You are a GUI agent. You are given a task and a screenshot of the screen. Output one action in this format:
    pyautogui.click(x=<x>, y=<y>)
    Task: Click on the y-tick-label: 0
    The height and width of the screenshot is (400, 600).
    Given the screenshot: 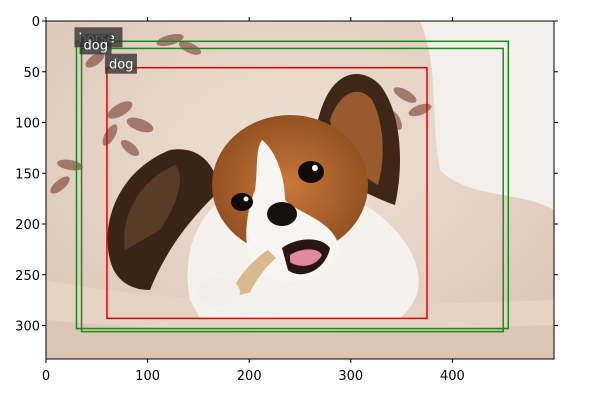 What is the action you would take?
    pyautogui.click(x=36, y=22)
    